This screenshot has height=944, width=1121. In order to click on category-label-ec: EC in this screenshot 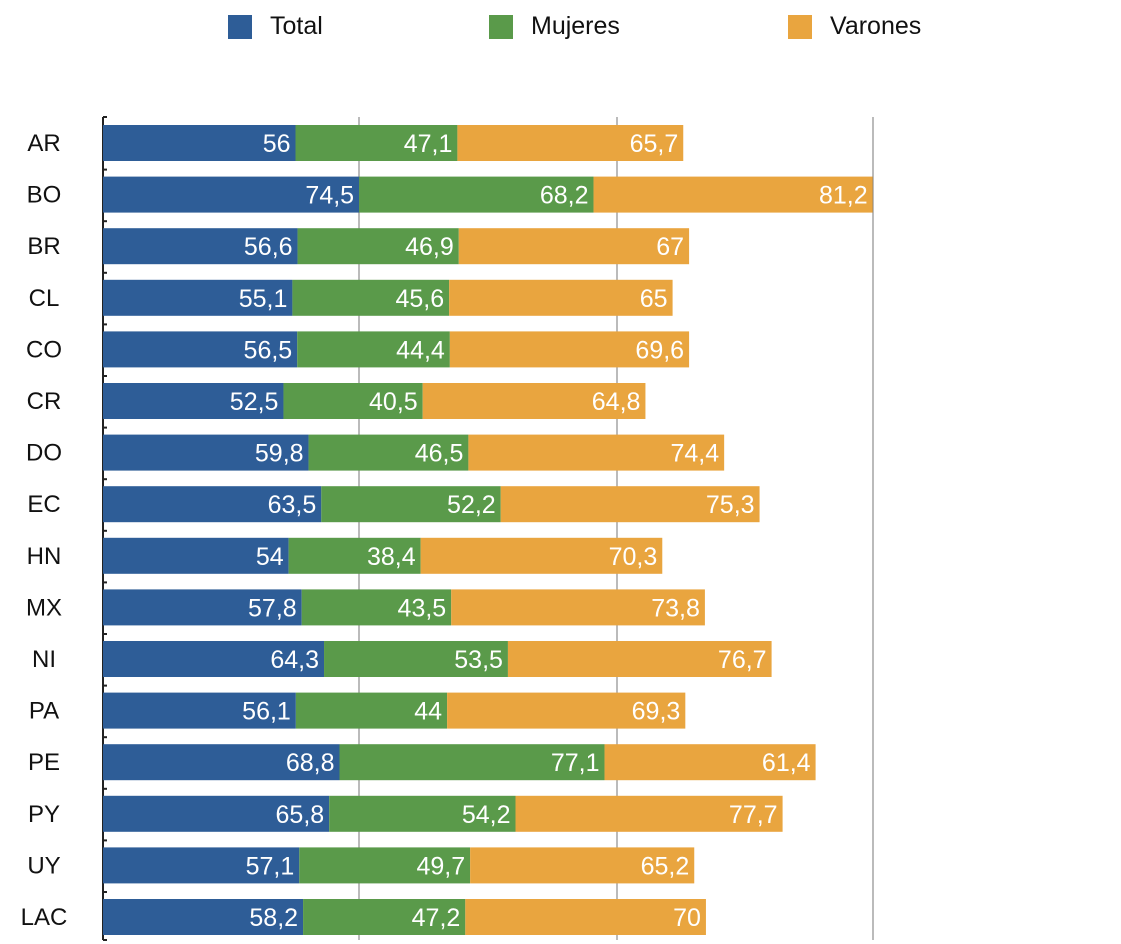, I will do `click(43, 504)`.